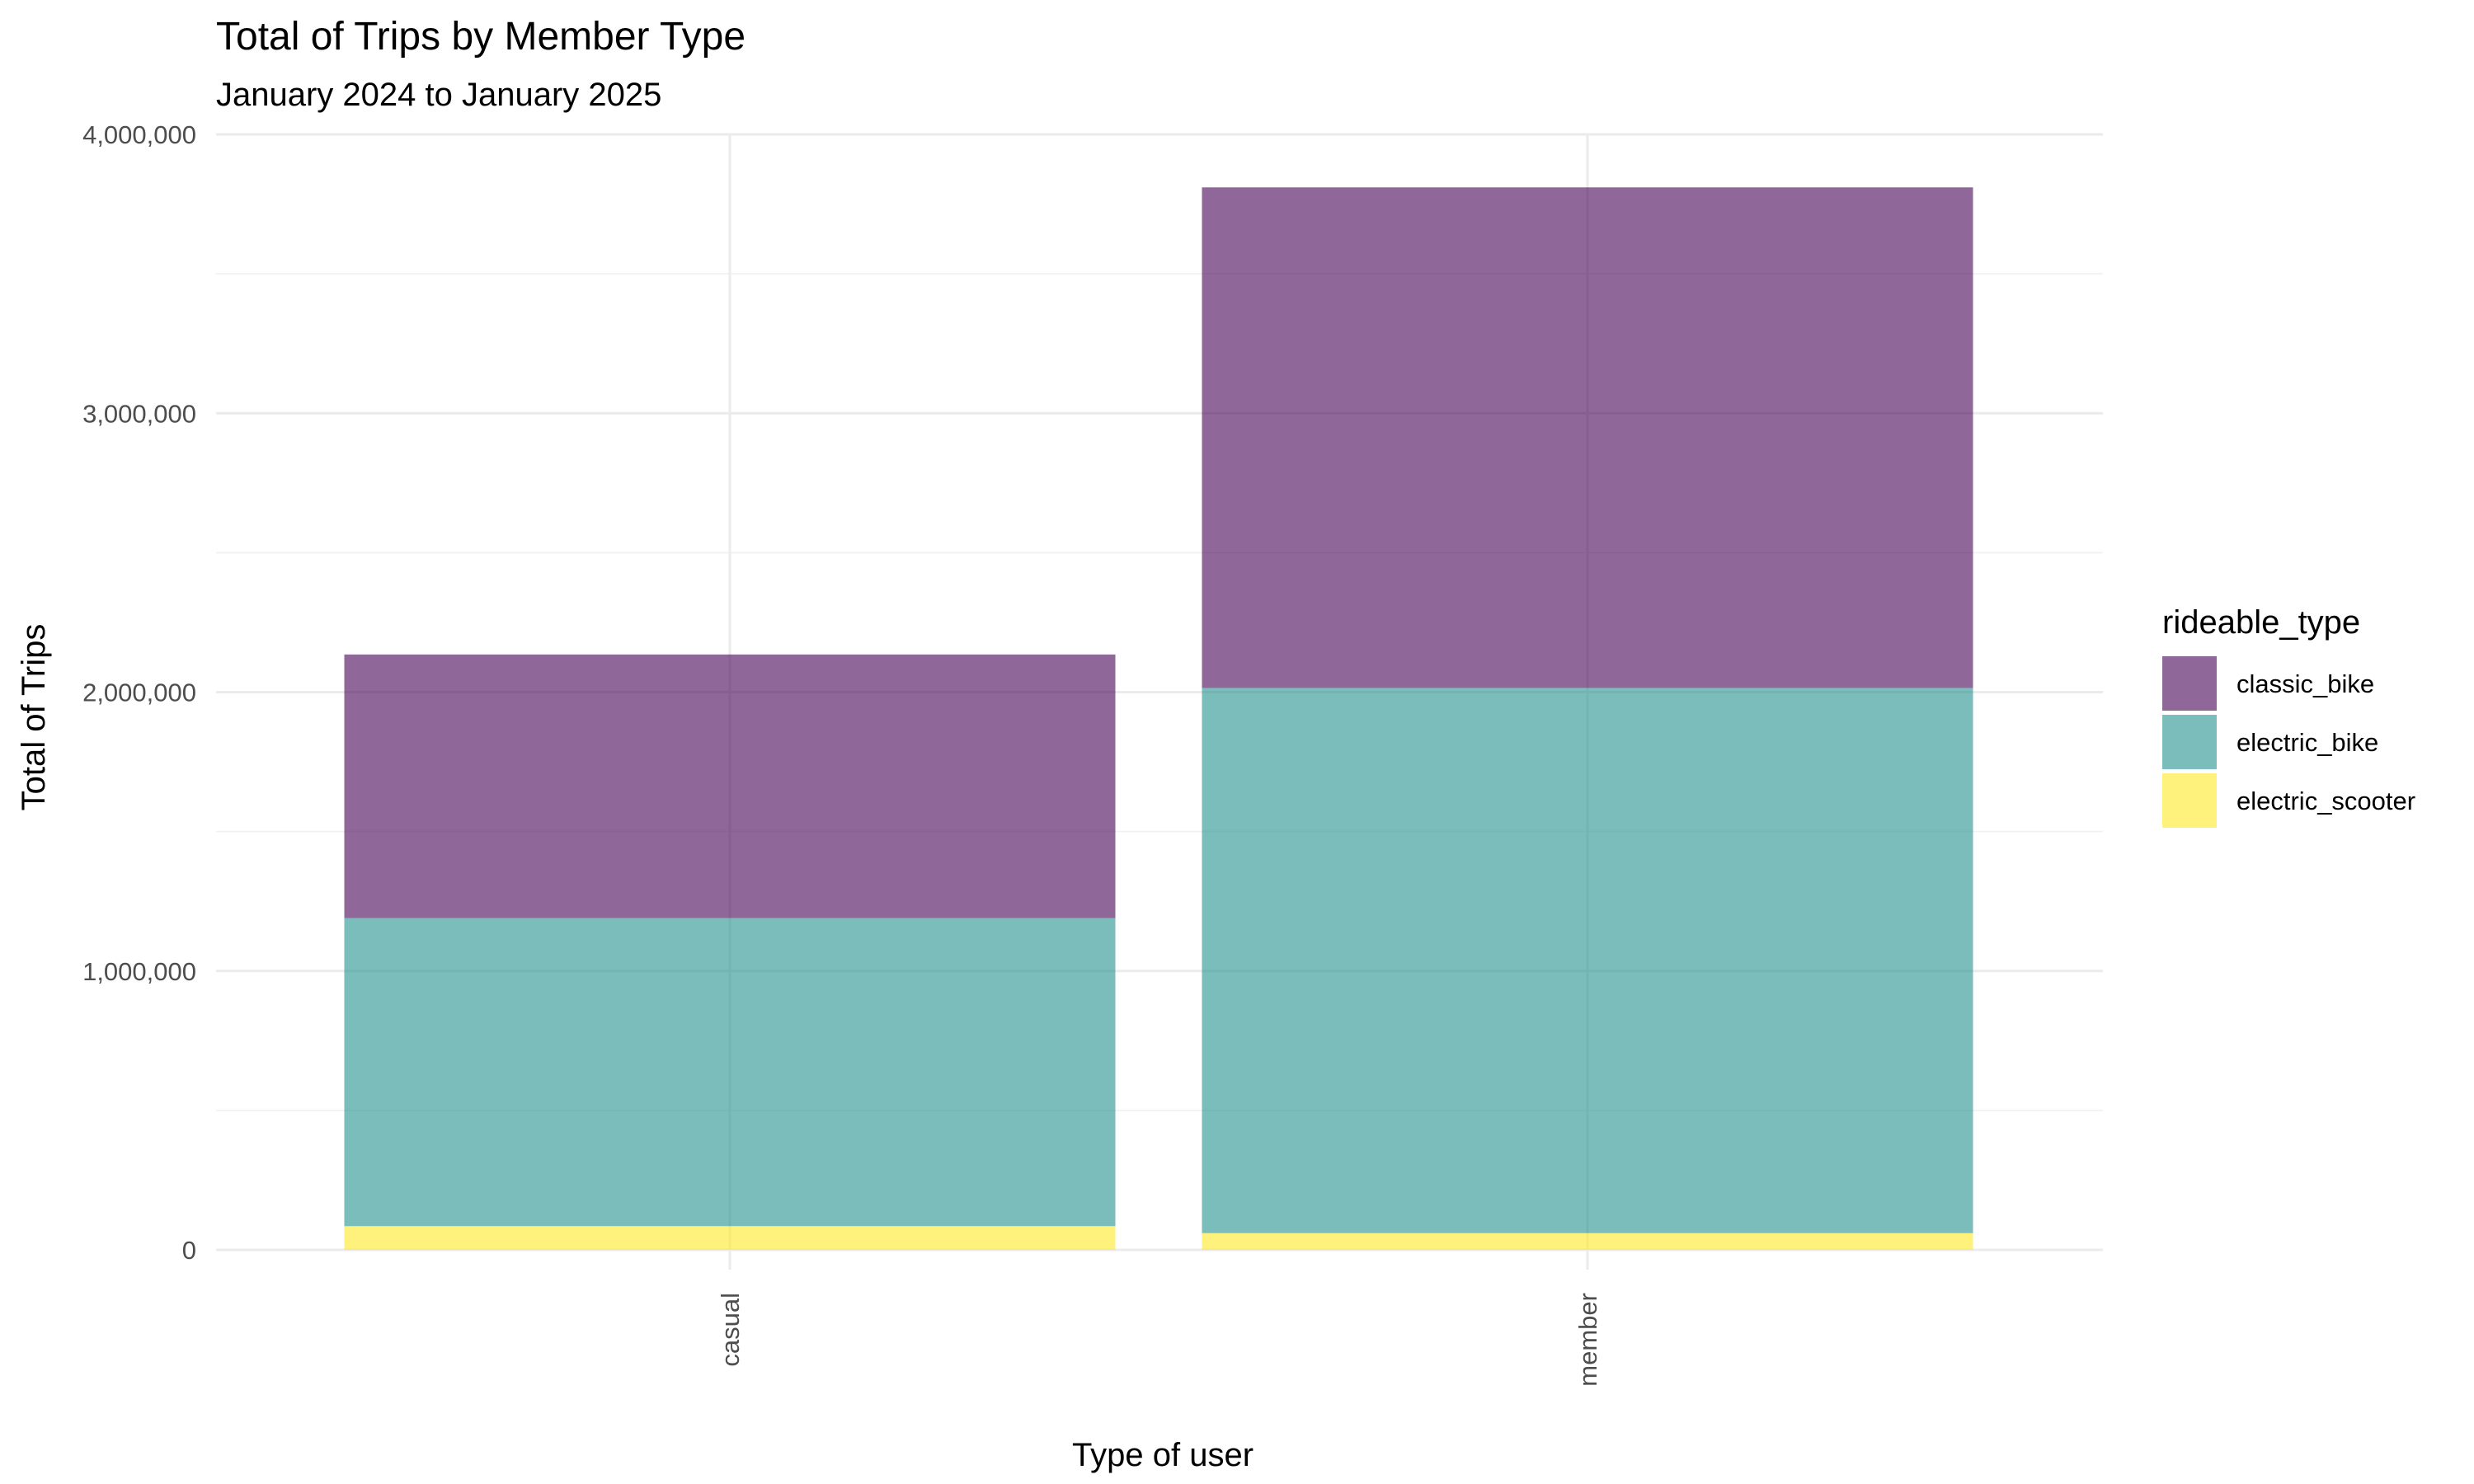 This screenshot has height=1484, width=2474. Describe the element at coordinates (2189, 683) in the screenshot. I see `legend-key-classic_bike` at that location.